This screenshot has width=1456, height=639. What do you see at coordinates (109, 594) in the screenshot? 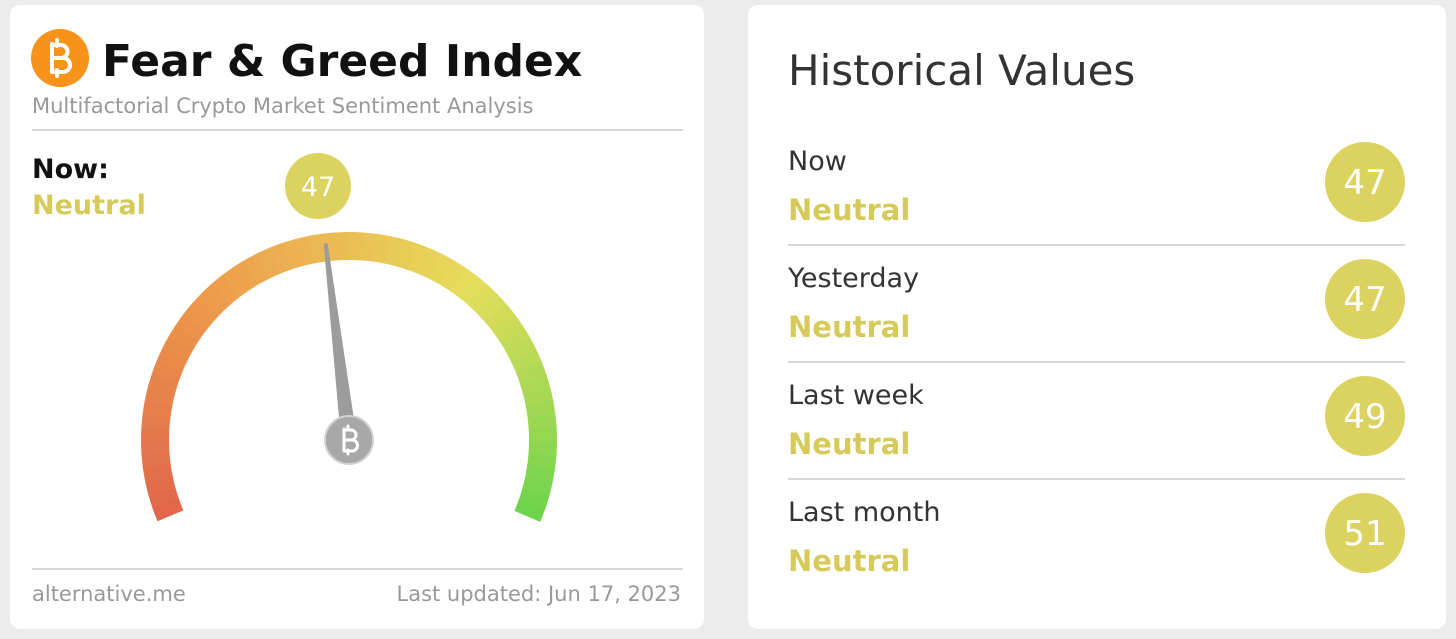
I see `source: alternative.me` at bounding box center [109, 594].